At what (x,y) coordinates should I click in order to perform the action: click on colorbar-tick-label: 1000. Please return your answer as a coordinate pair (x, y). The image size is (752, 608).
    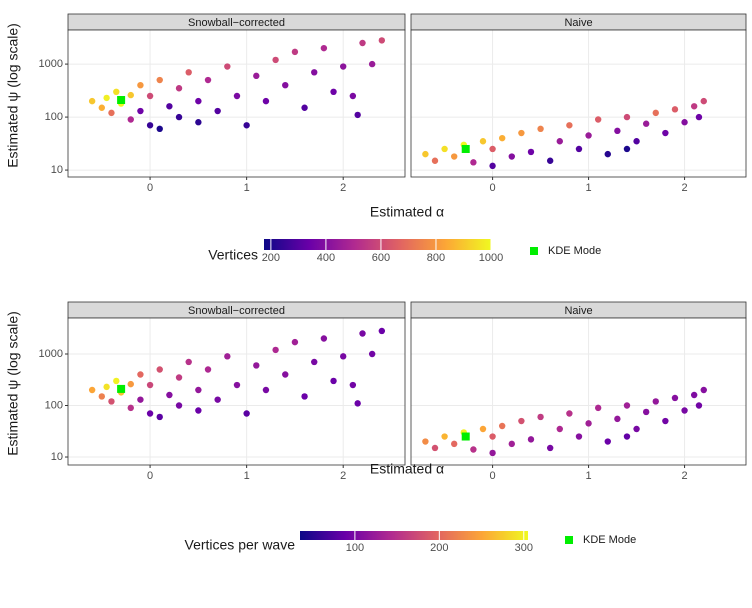
    Looking at the image, I should click on (491, 258).